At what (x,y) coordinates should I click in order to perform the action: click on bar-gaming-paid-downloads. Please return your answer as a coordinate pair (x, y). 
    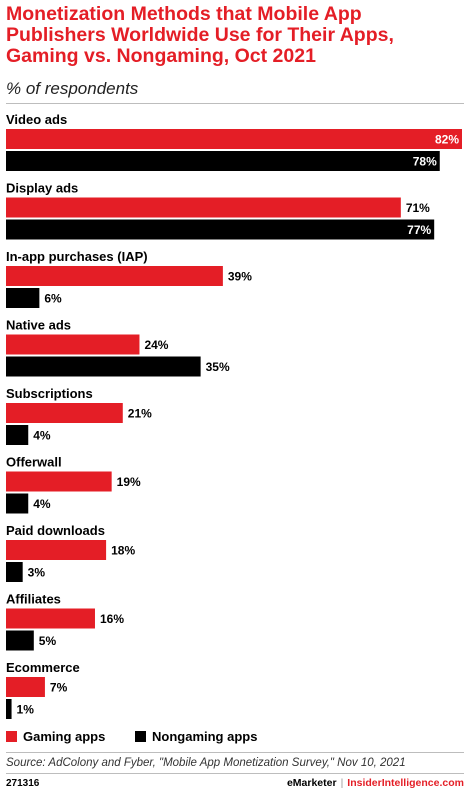
    Looking at the image, I should click on (56, 550).